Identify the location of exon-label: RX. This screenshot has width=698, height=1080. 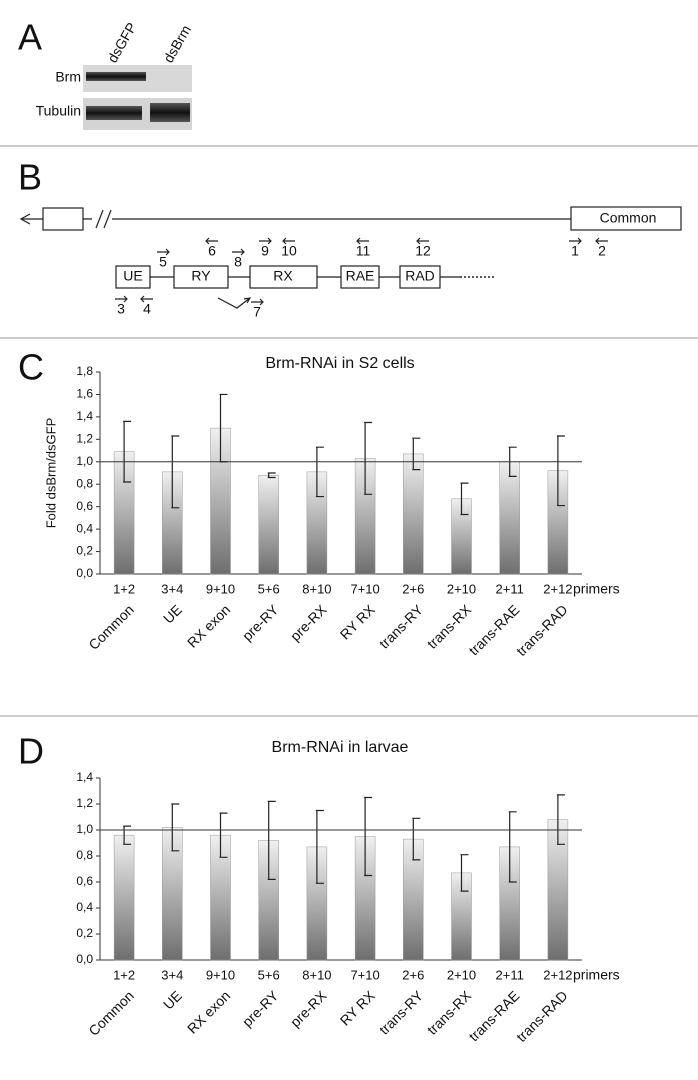
(283, 276).